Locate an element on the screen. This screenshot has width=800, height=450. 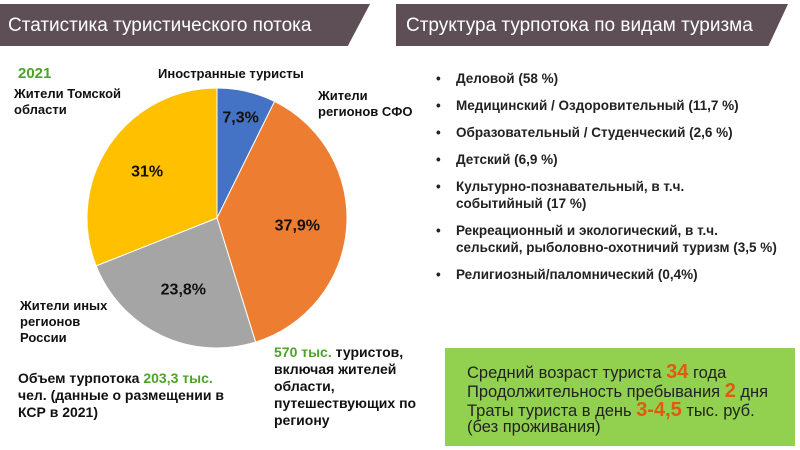
list-item: Религиозный/паломнический (0,4%) is located at coordinates (611, 274).